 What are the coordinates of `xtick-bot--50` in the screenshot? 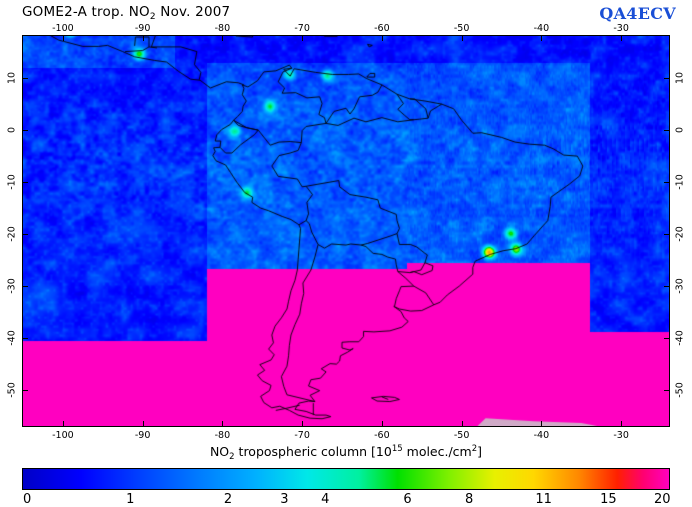 It's located at (462, 423).